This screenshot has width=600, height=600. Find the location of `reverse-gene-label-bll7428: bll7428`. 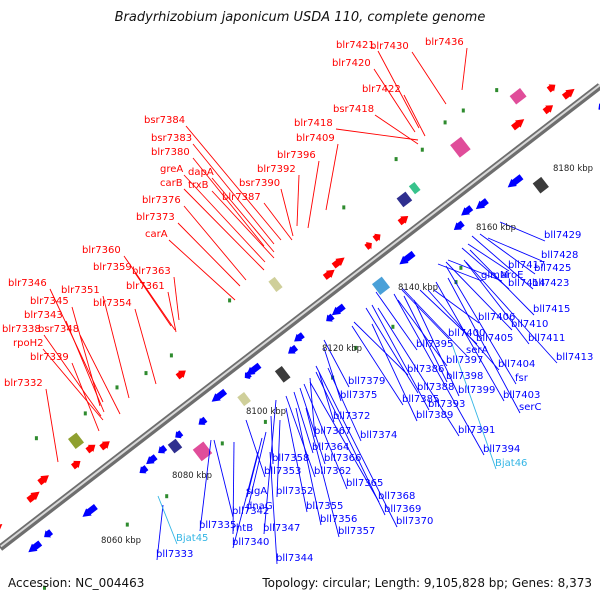

reverse-gene-label-bll7428: bll7428 is located at coordinates (559, 255).